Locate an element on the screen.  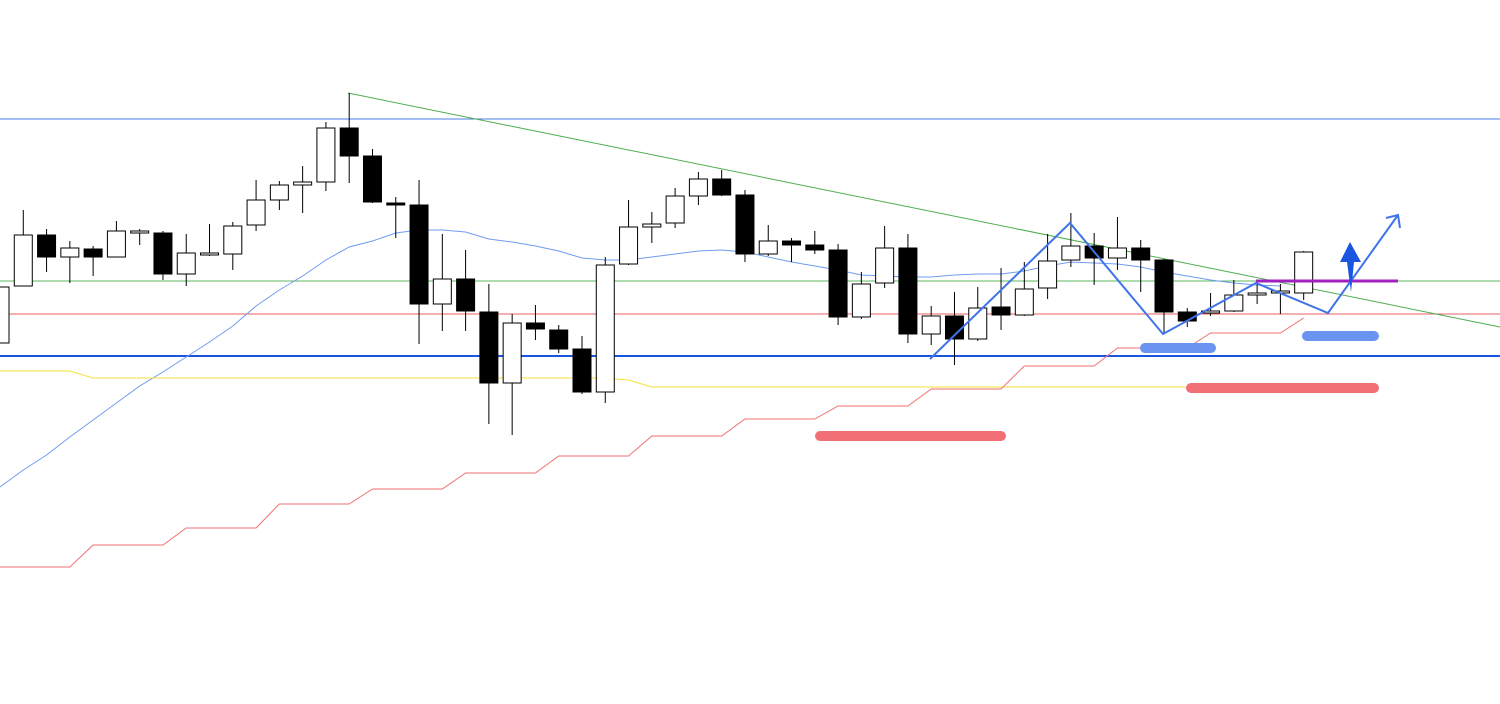
zigzag is located at coordinates (1164, 287).